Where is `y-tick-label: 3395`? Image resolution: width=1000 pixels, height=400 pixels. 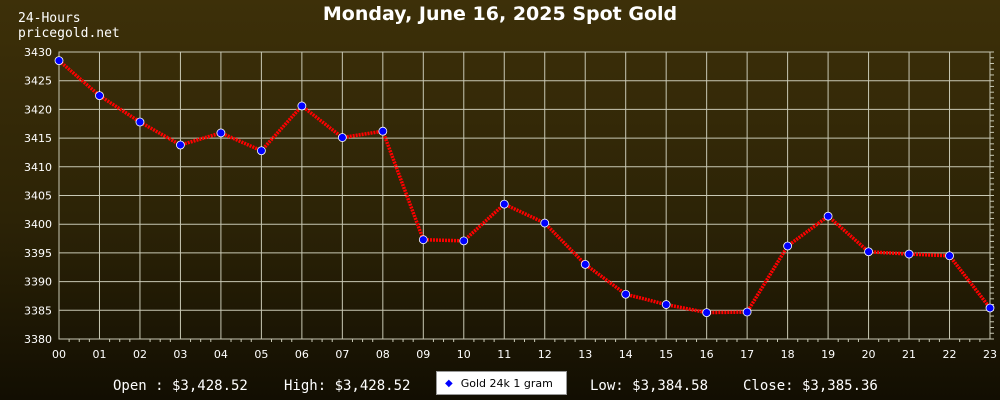 y-tick-label: 3395 is located at coordinates (38, 253).